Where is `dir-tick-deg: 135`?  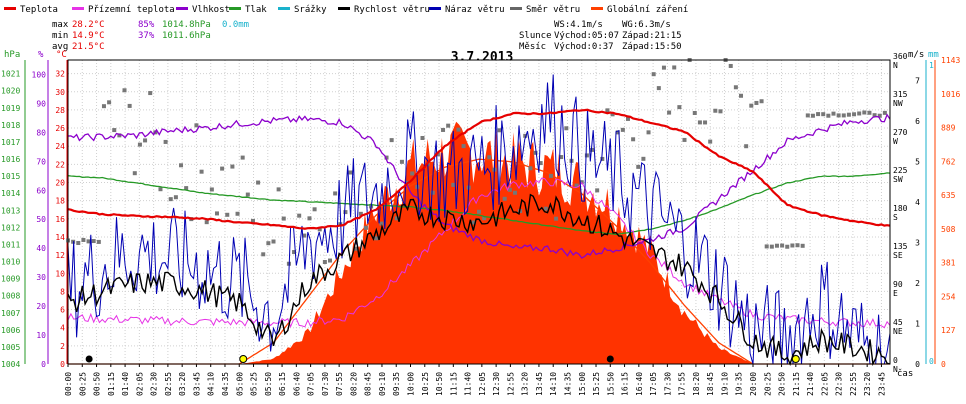 dir-tick-deg: 135 is located at coordinates (900, 246).